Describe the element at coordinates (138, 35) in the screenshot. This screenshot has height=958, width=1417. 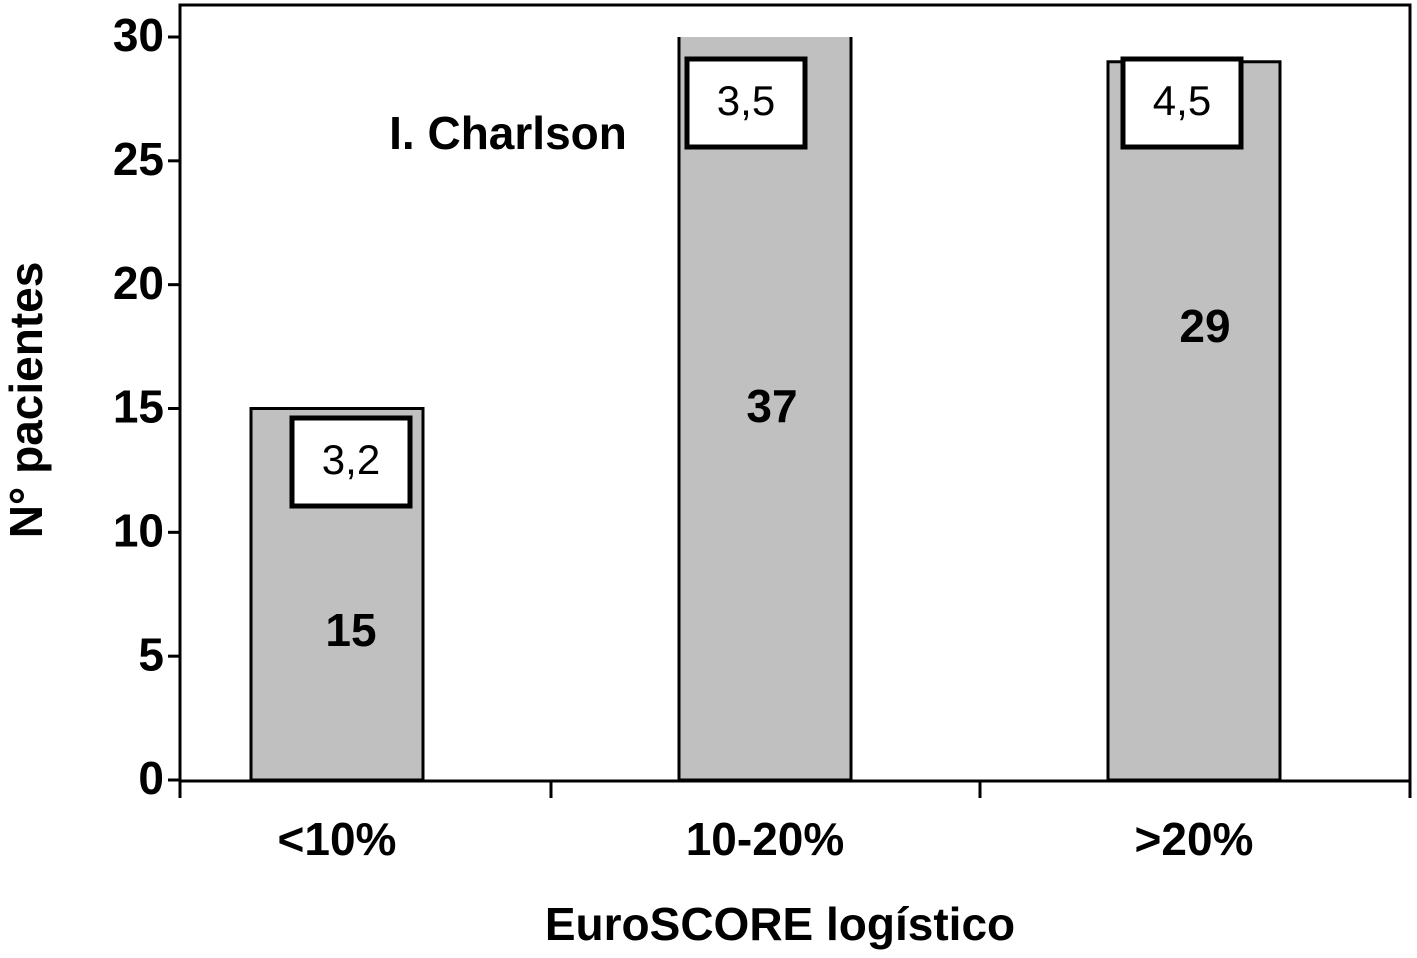
I see `y-tick-label: 30` at that location.